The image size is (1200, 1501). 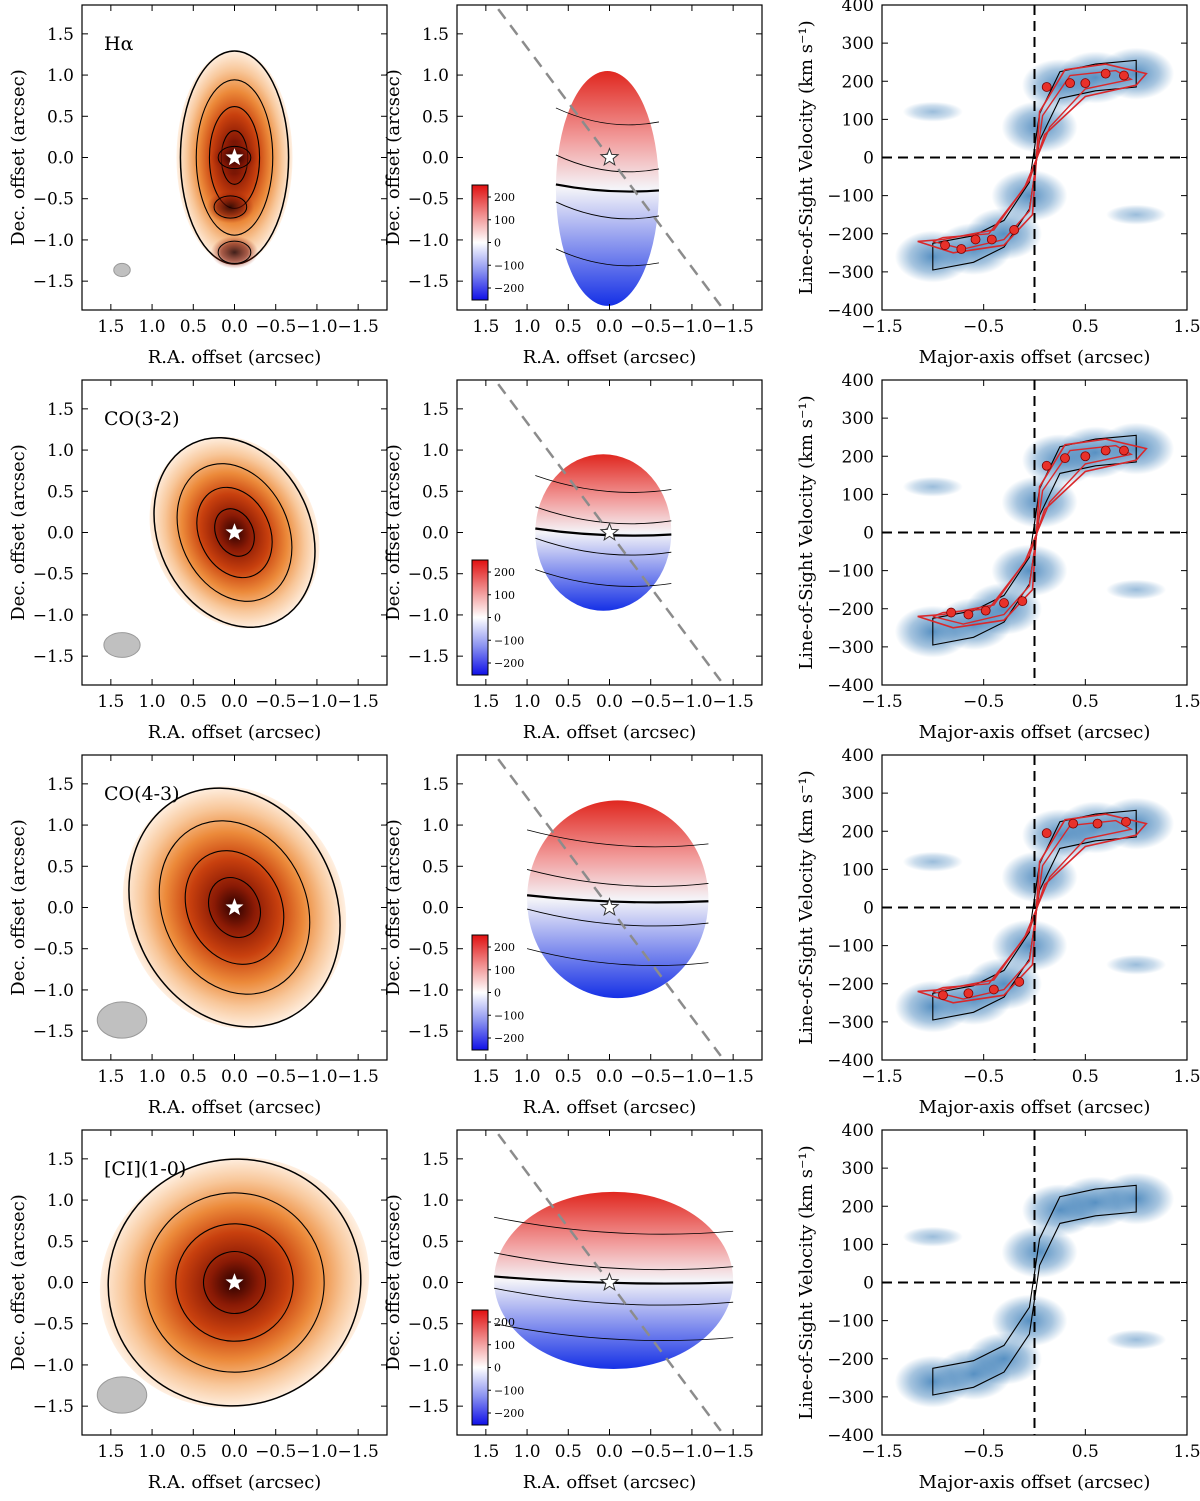 What do you see at coordinates (1186, 702) in the screenshot?
I see `x-tick-label: 1.5` at bounding box center [1186, 702].